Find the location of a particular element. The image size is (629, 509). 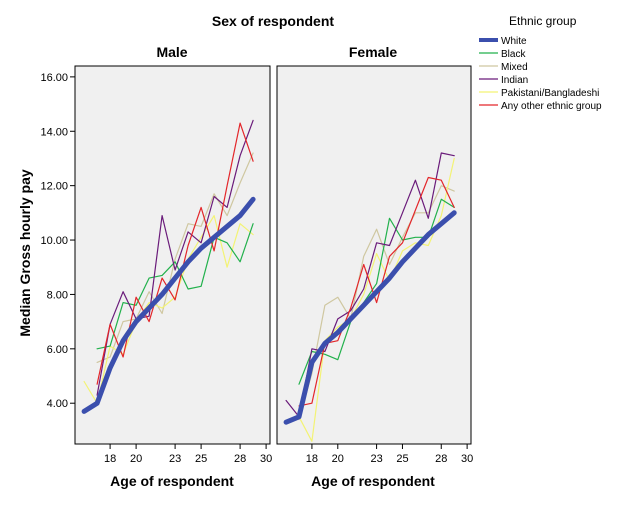

y-axis: 4.00 6.00 8.00 10.00 12.00 14.00 16.00 is located at coordinates (57, 241).